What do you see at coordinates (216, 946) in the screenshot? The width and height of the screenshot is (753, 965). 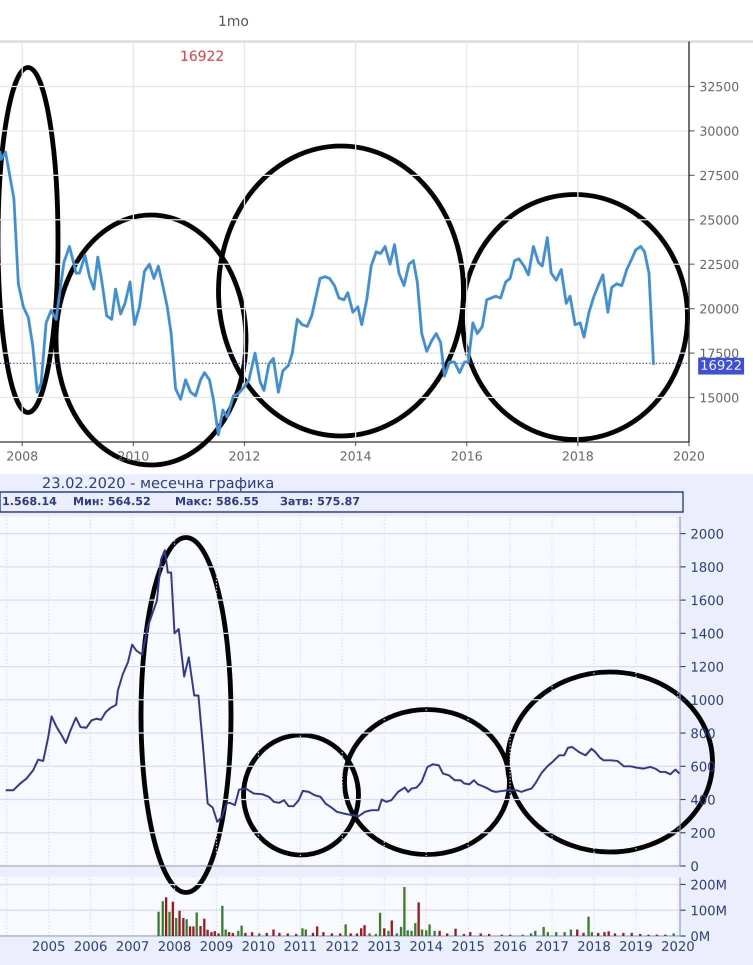 I see `x-tick-label: 2009` at bounding box center [216, 946].